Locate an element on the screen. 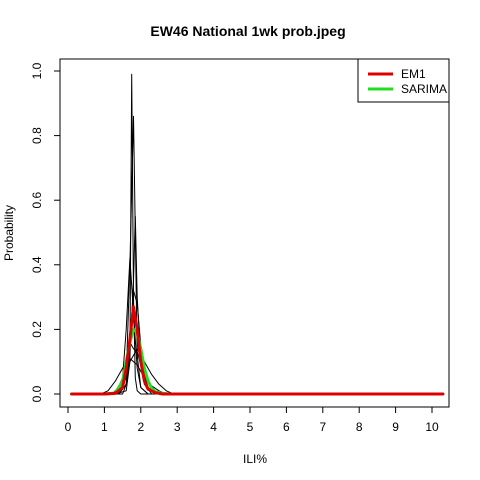 The height and width of the screenshot is (480, 480). x-tick-label: 5 is located at coordinates (250, 427).